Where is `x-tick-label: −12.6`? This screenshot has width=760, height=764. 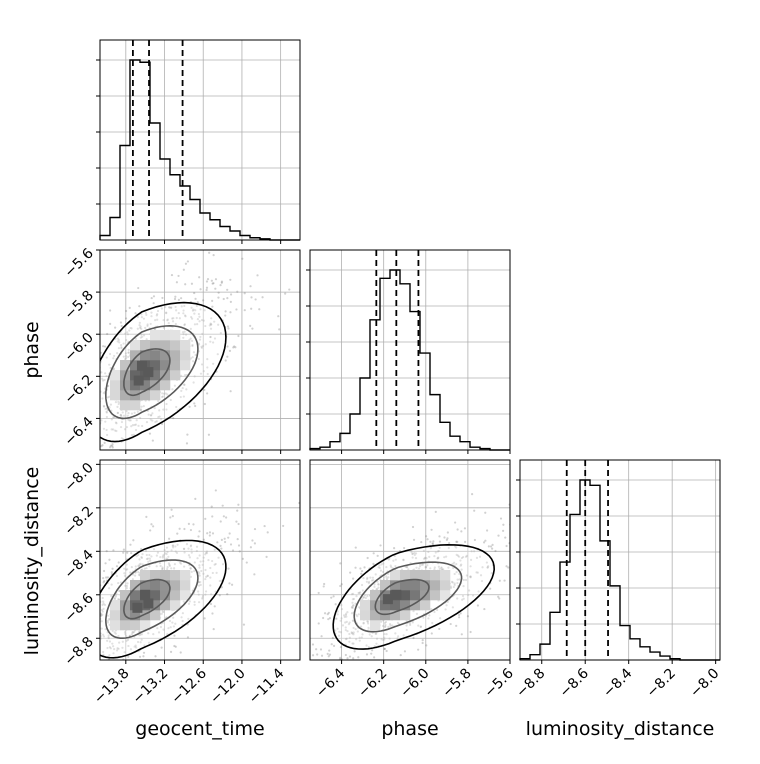
x-tick-label: −12.6 is located at coordinates (189, 686).